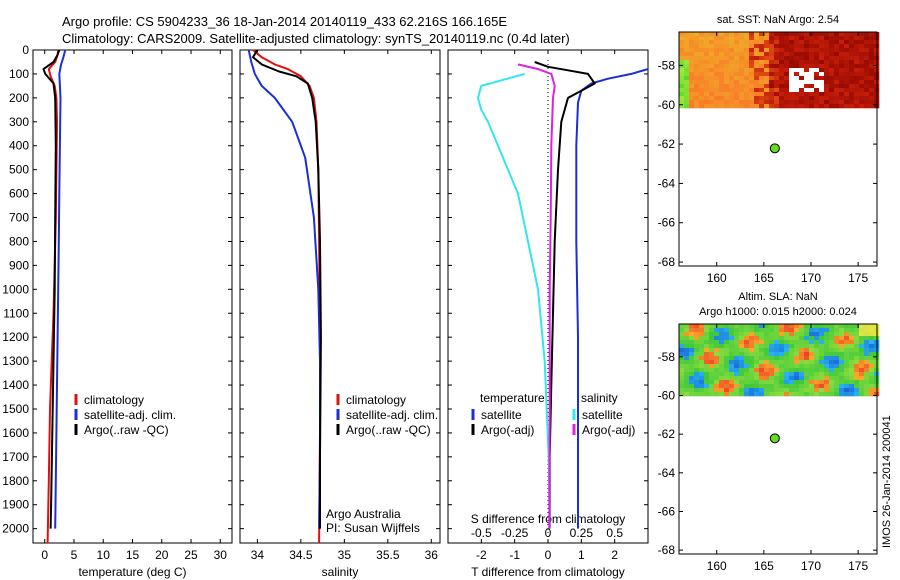 Image resolution: width=900 pixels, height=580 pixels. What do you see at coordinates (19, 241) in the screenshot?
I see `y-tick-label: 800` at bounding box center [19, 241].